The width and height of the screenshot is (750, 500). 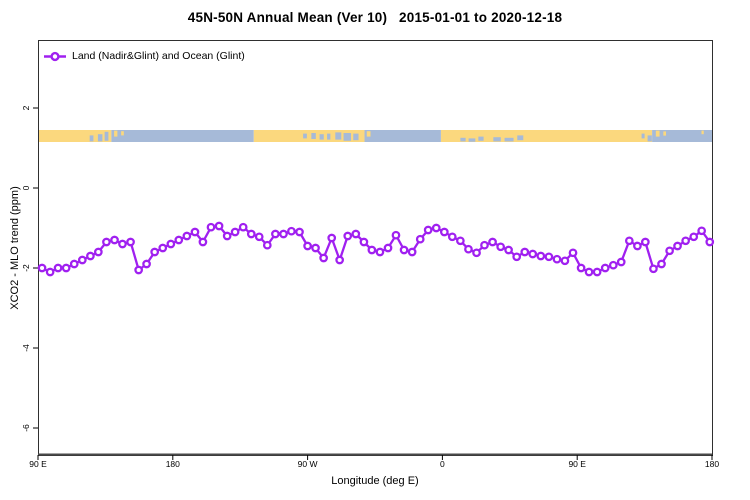 What do you see at coordinates (375, 481) in the screenshot?
I see `x-axis-label: Longitude (deg E)` at bounding box center [375, 481].